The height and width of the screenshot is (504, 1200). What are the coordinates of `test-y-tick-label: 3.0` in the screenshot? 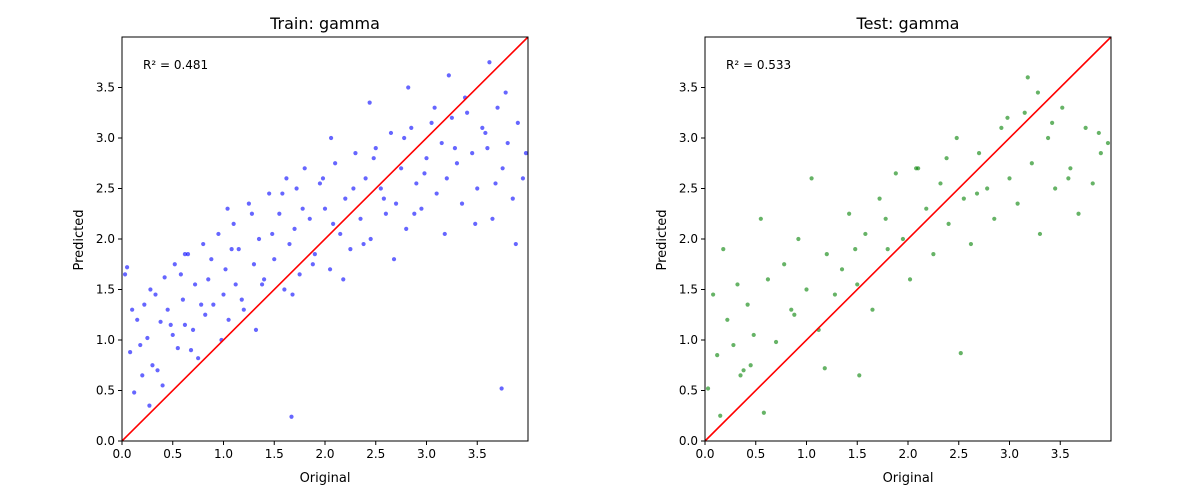 It's located at (688, 138).